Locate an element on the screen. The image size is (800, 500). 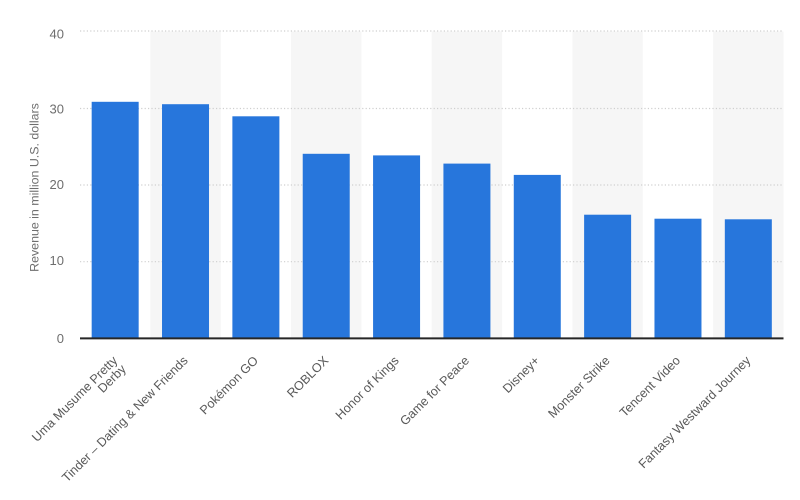
svg-text: Disney+ is located at coordinates (521, 375).